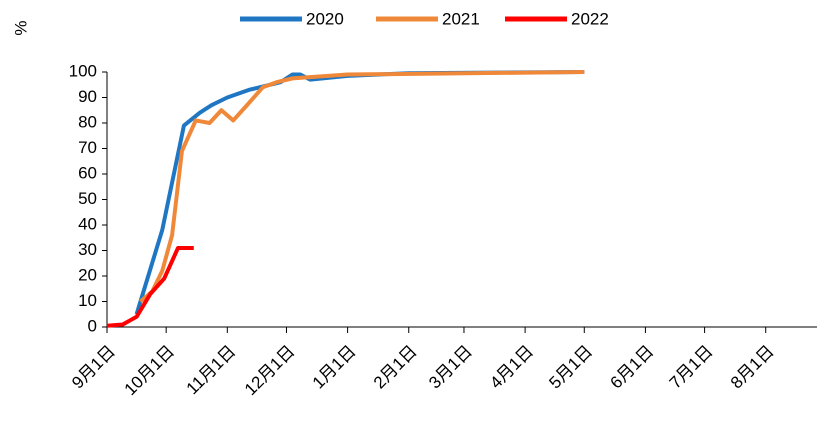 The height and width of the screenshot is (424, 818). I want to click on y-tick-label: 80, so click(87, 121).